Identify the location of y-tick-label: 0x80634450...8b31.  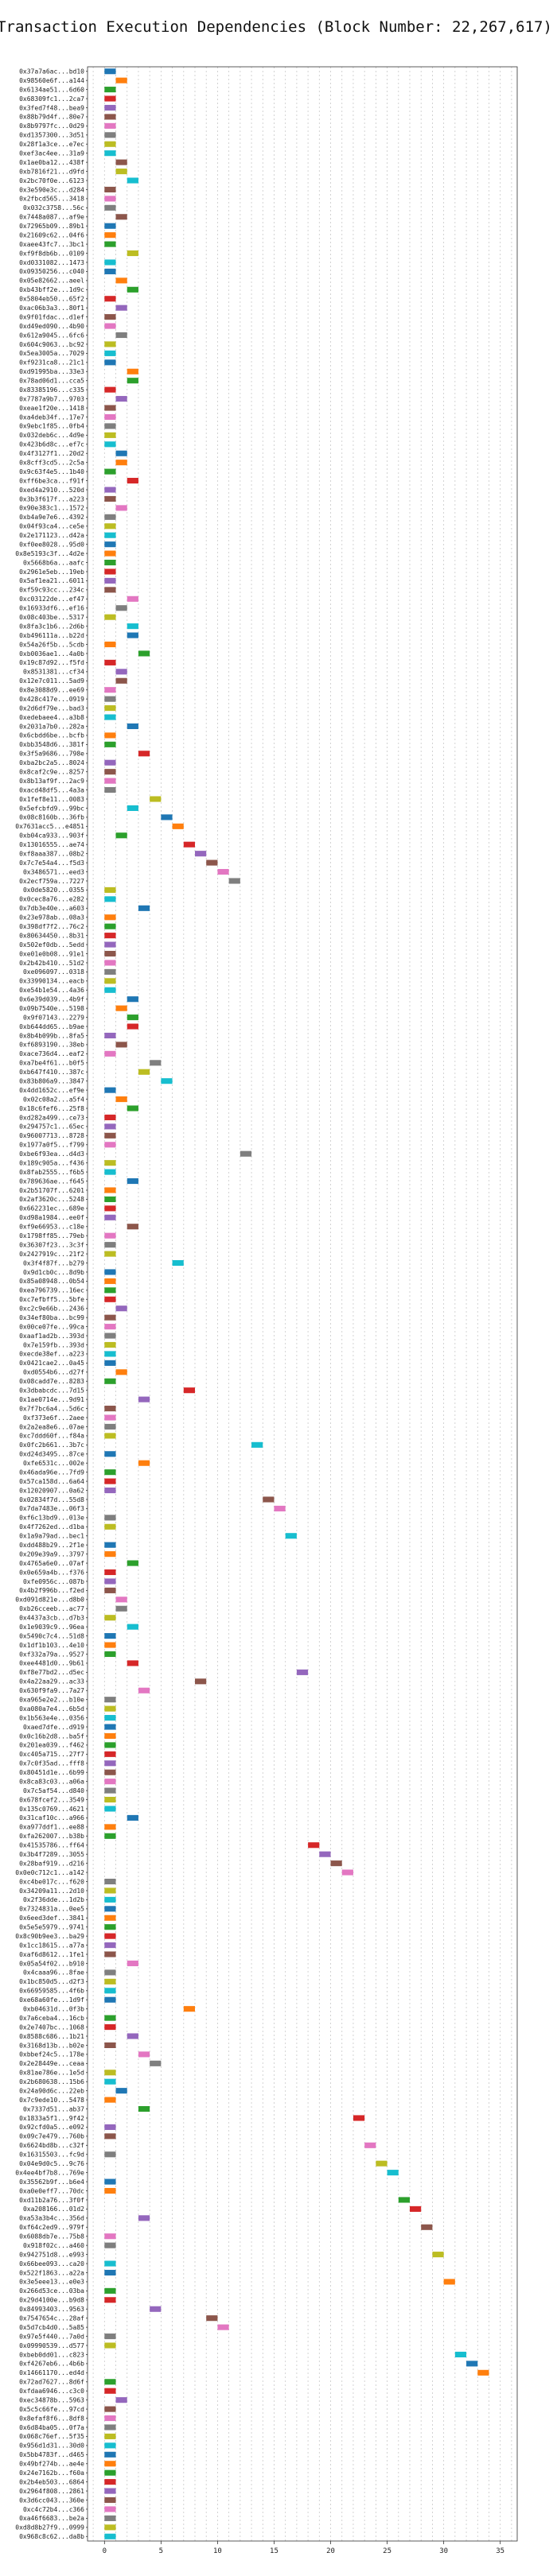
(52, 935).